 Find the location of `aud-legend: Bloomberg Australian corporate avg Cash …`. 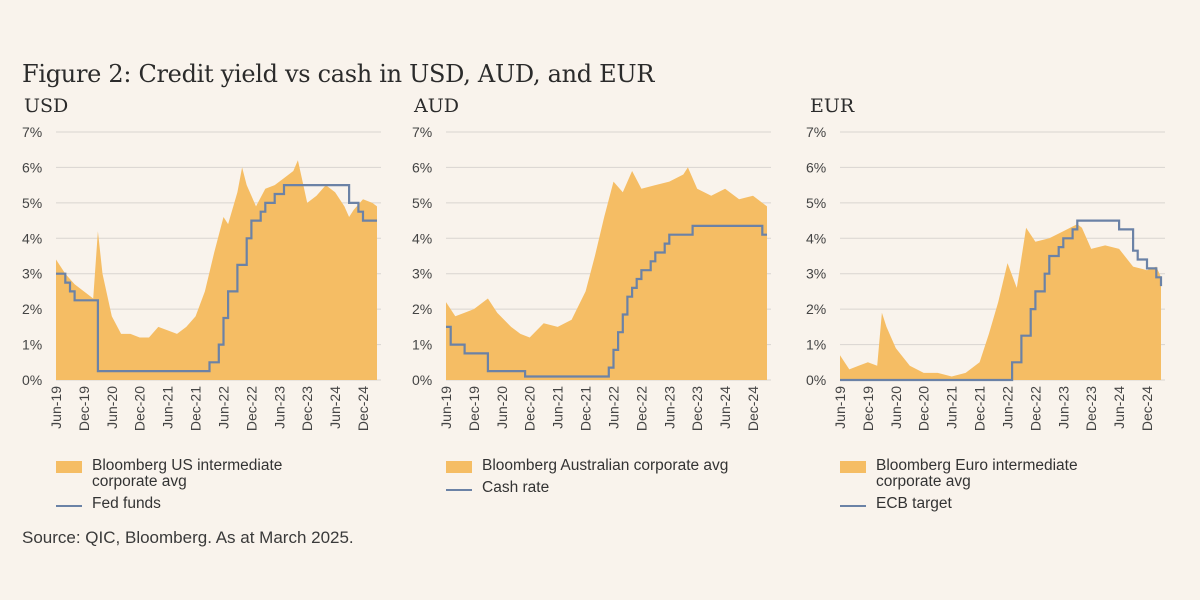

aud-legend: Bloomberg Australian corporate avg Cash … is located at coordinates (616, 480).